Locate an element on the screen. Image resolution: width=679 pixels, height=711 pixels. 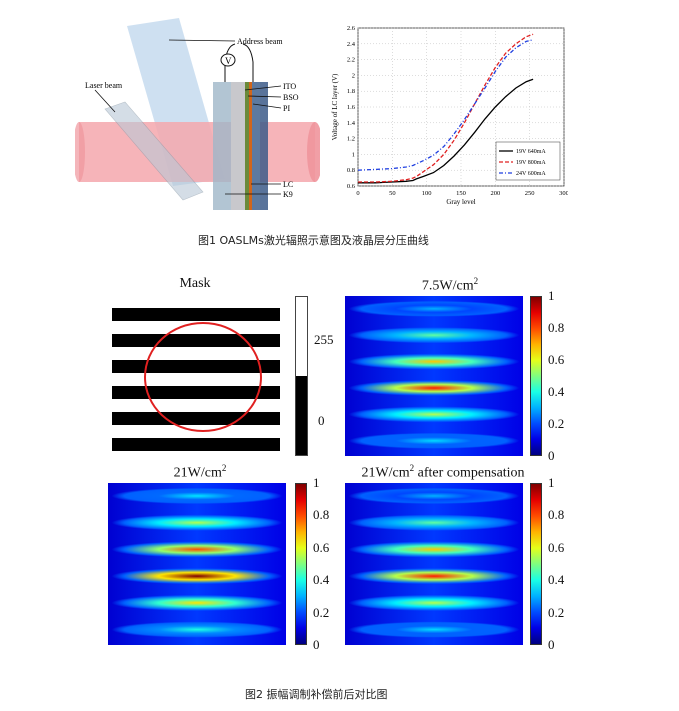
svg-text: V is located at coordinates (228, 61).